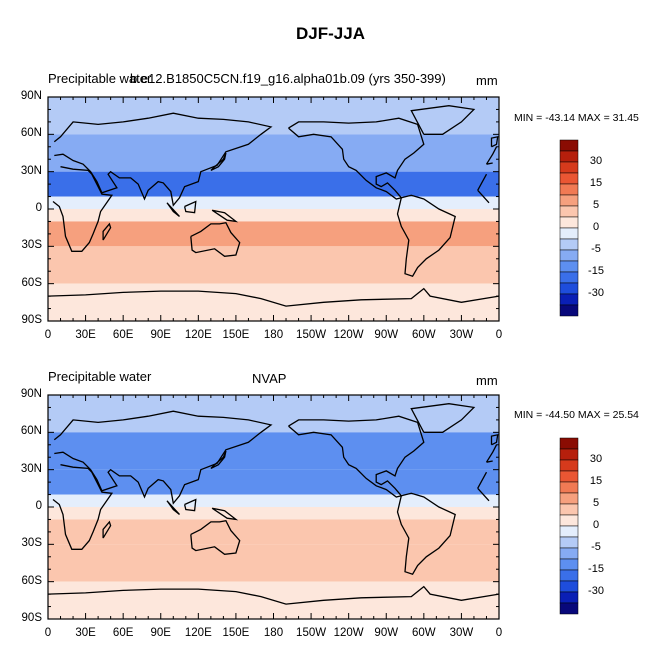  I want to click on panel2-colorbar-label: 5, so click(596, 503).